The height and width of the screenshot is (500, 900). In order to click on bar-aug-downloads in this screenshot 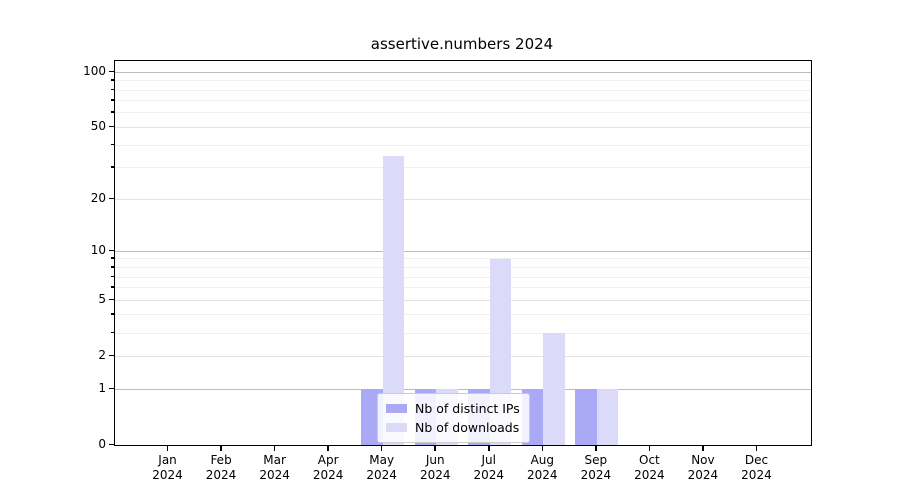, I will do `click(554, 389)`.